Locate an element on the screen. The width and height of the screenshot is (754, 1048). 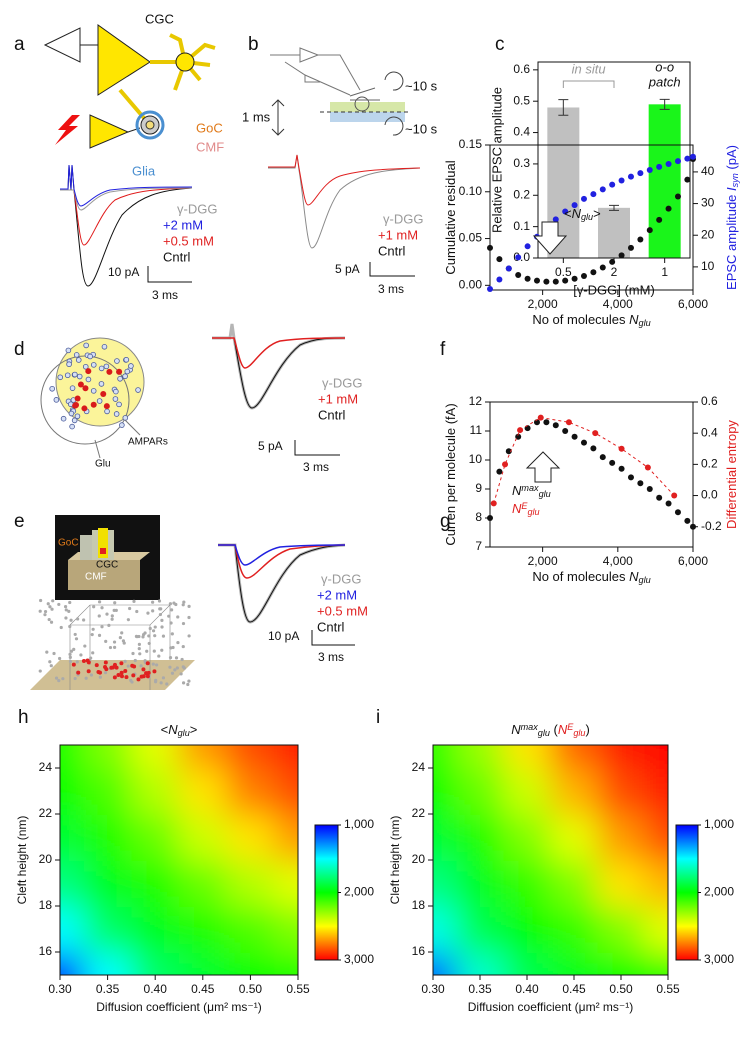
y2-tick-label: -0.2 is located at coordinates (711, 526).